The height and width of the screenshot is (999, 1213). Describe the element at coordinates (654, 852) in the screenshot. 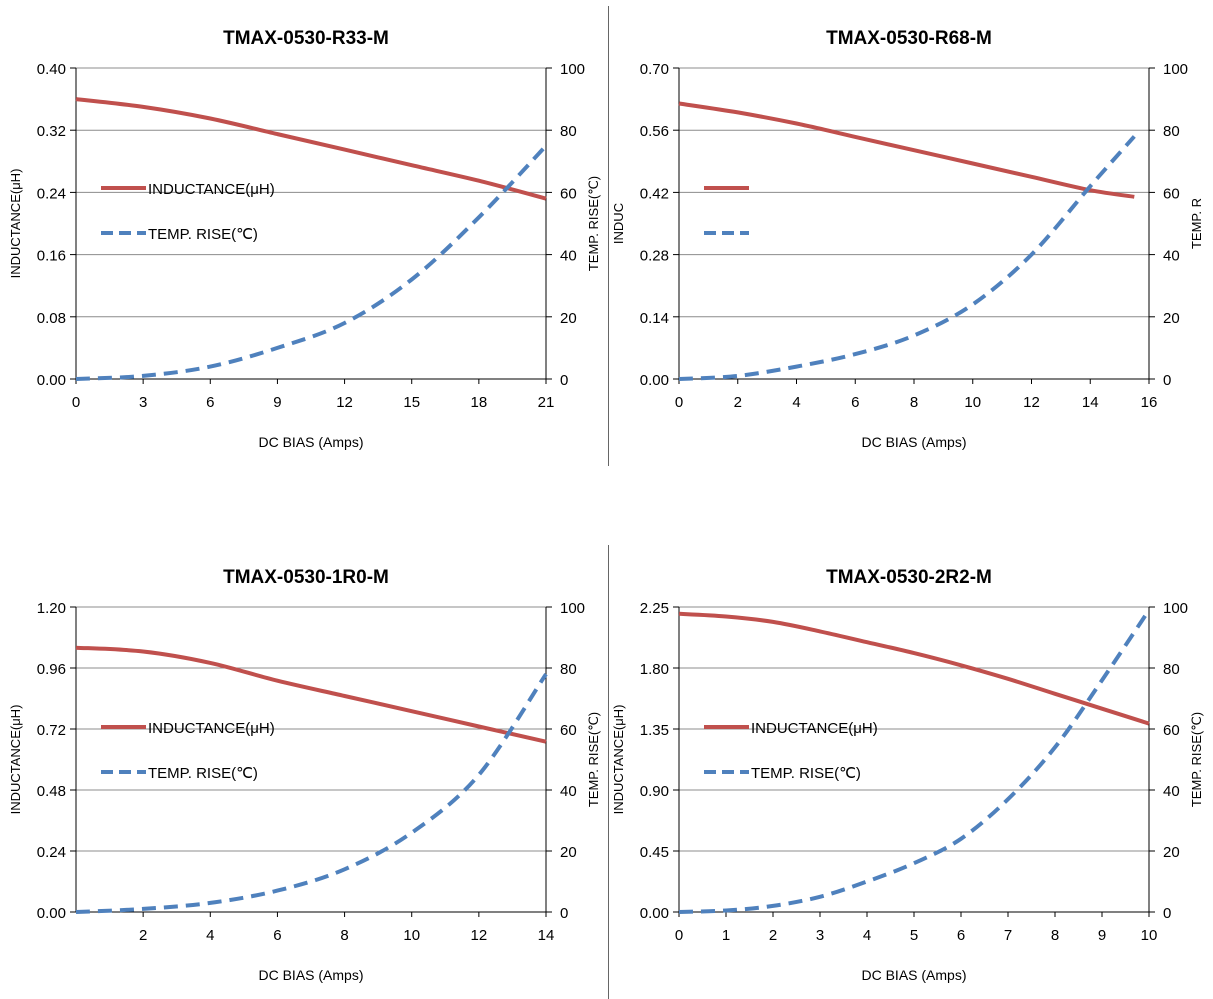

I see `y-tick-label: 0.45` at that location.